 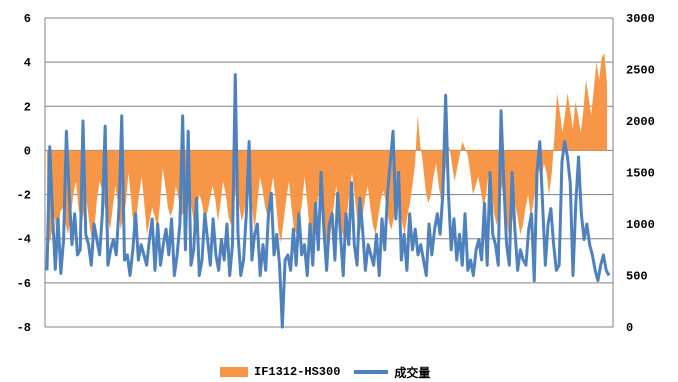 What do you see at coordinates (297, 372) in the screenshot?
I see `legend-label-area: IF1312-HS300` at bounding box center [297, 372].